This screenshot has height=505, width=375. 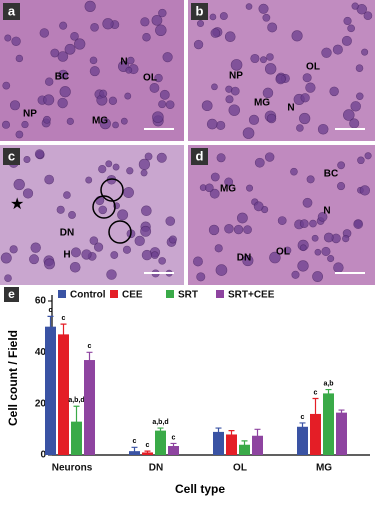 What do you see at coordinates (120, 232) in the screenshot?
I see `circle-marker` at bounding box center [120, 232].